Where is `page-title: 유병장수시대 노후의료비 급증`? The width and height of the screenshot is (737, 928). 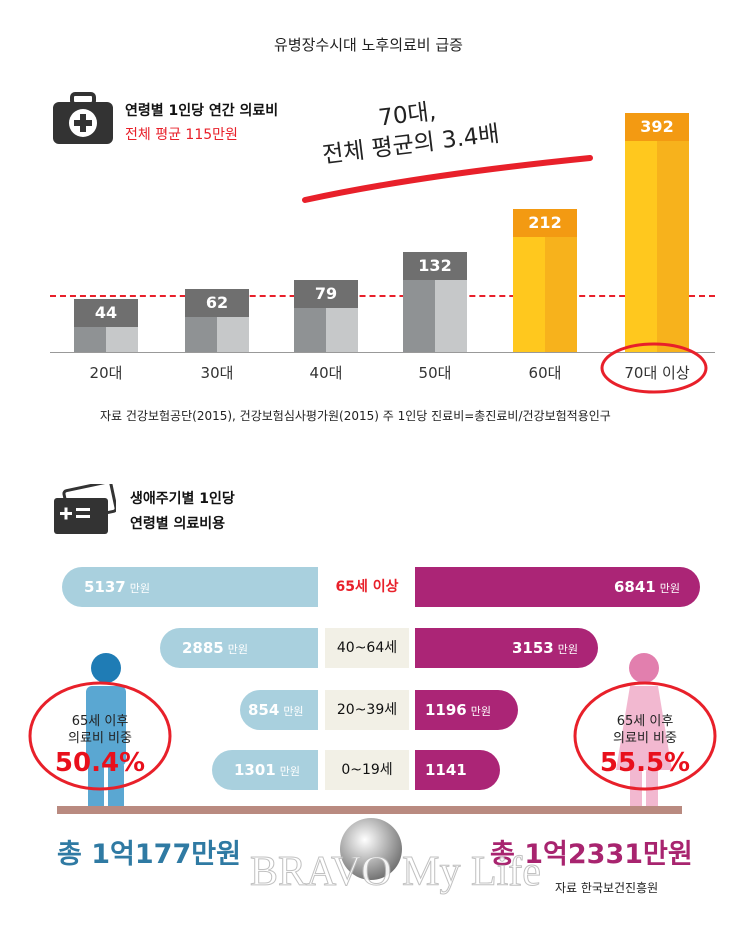 page-title: 유병장수시대 노후의료비 급증 is located at coordinates (368, 45).